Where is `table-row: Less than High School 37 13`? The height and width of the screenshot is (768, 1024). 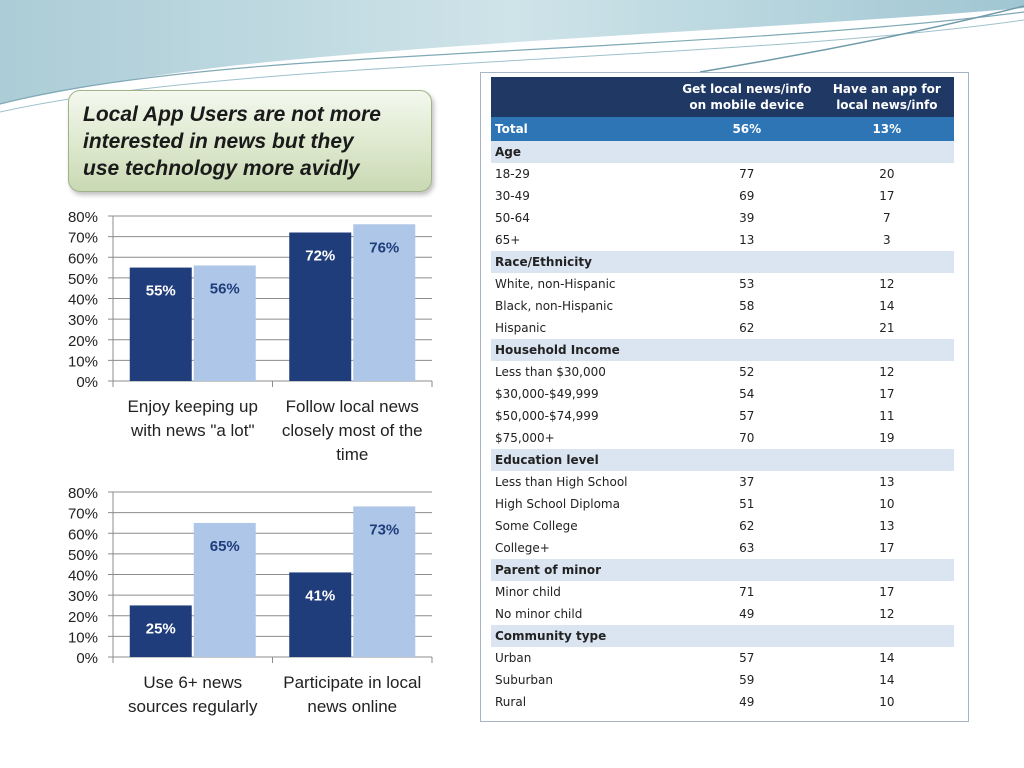 table-row: Less than High School 37 13 is located at coordinates (722, 482).